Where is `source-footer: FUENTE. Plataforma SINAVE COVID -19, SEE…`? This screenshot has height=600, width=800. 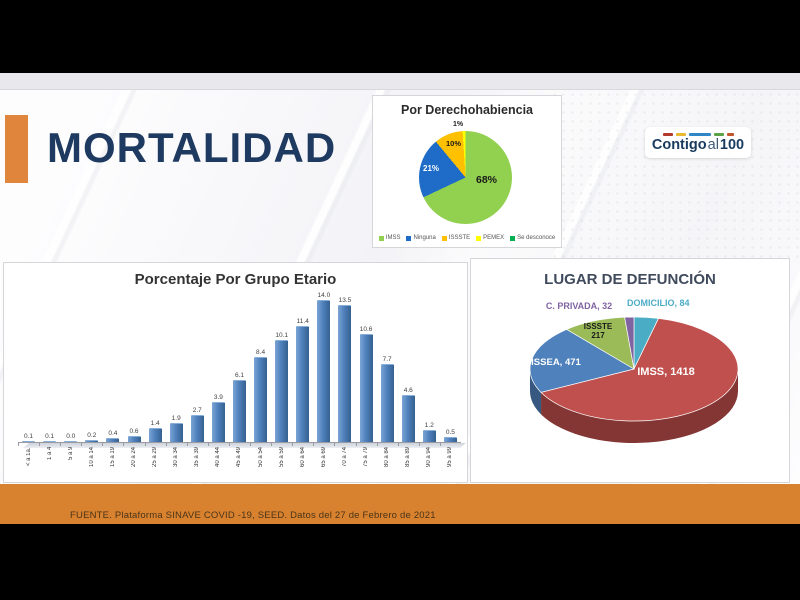
source-footer: FUENTE. Plataforma SINAVE COVID -19, SEE… is located at coordinates (253, 515).